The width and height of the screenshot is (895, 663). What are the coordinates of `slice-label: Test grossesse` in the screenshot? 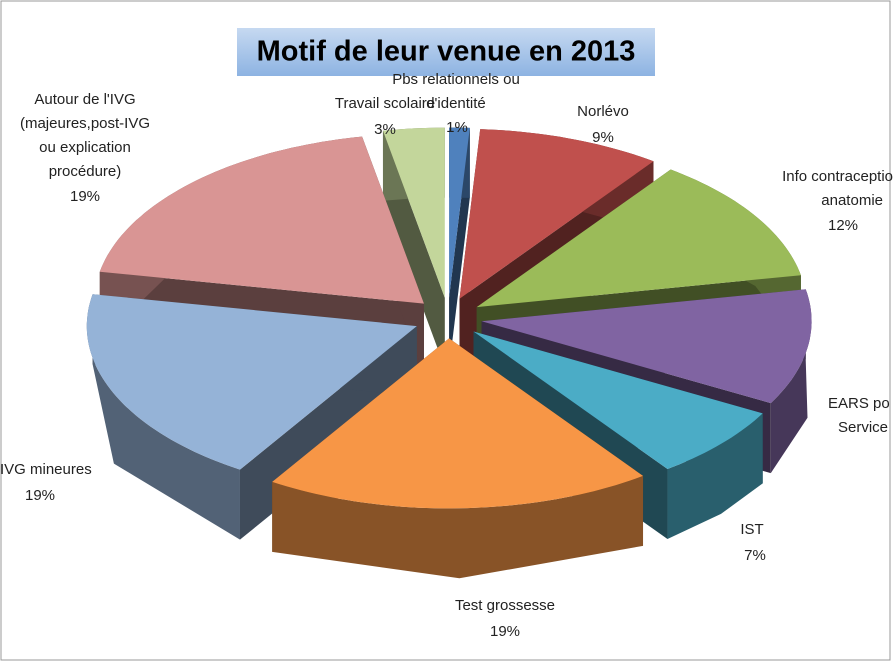 It's located at (505, 605).